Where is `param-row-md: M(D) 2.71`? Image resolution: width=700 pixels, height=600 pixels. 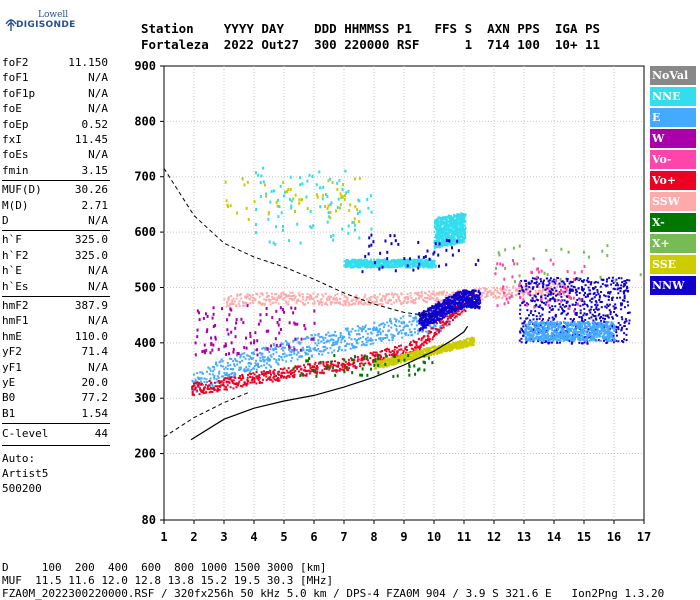 param-row-md: M(D) 2.71 is located at coordinates (55, 206).